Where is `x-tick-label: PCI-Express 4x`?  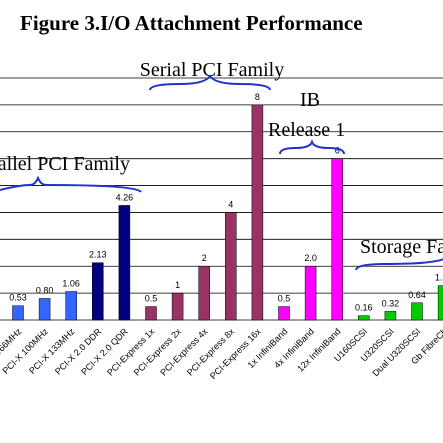
x-tick-label: PCI-Express 4x is located at coordinates (184, 352).